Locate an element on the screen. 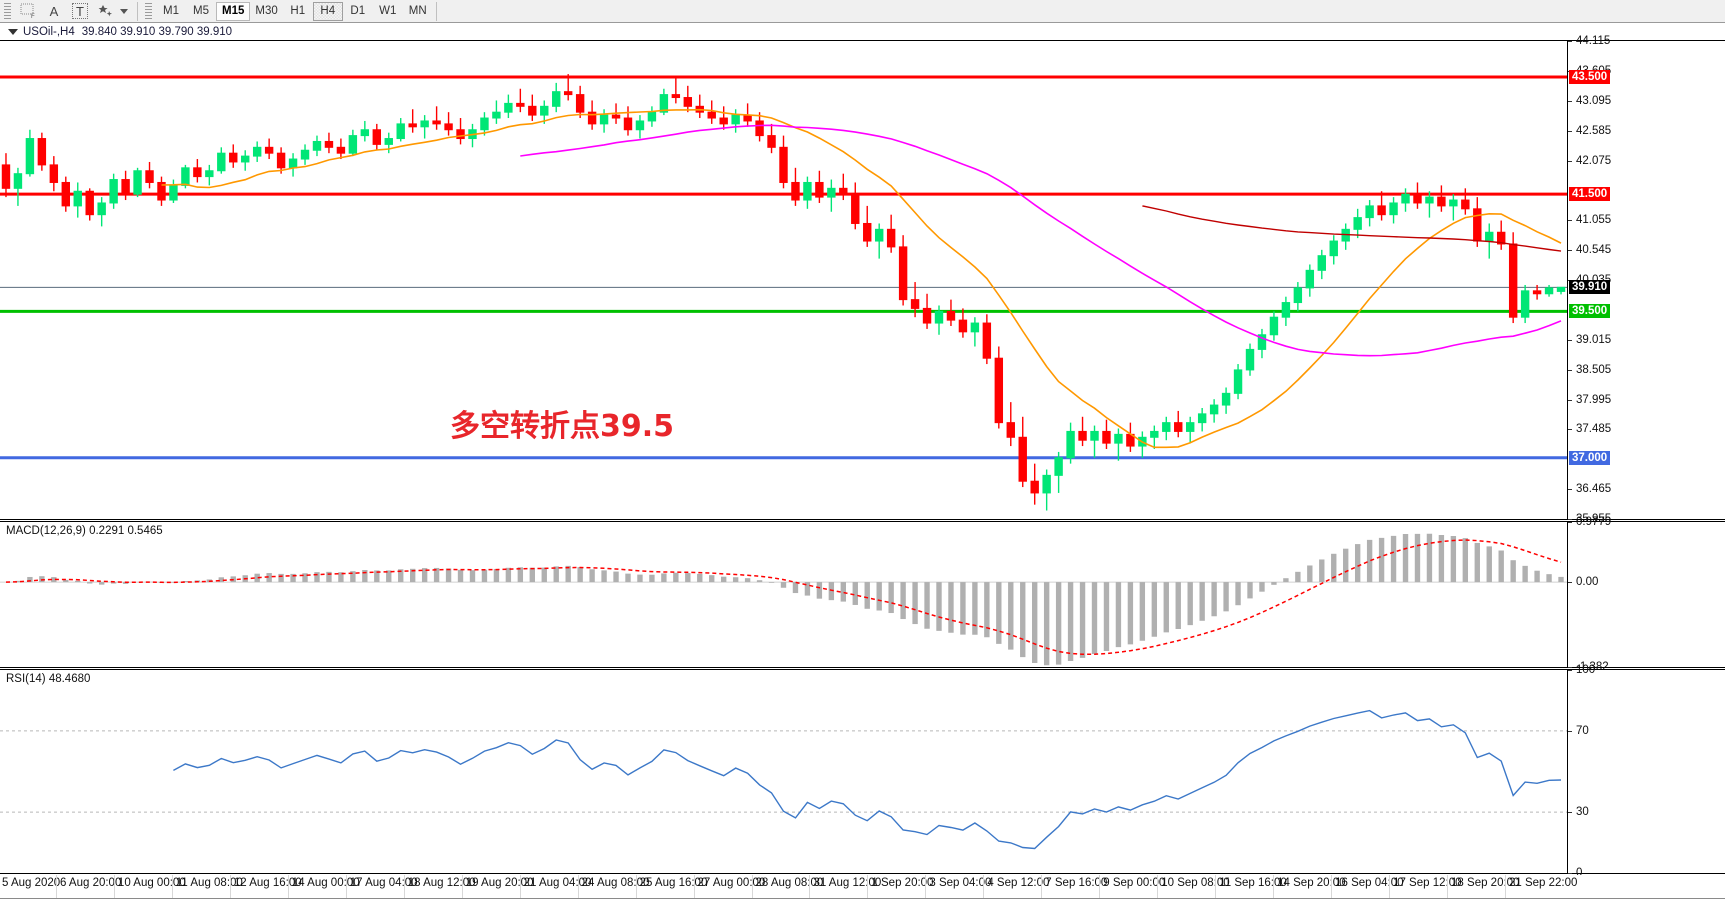 This screenshot has width=1725, height=899. price-tick: 42.585 is located at coordinates (1589, 131).